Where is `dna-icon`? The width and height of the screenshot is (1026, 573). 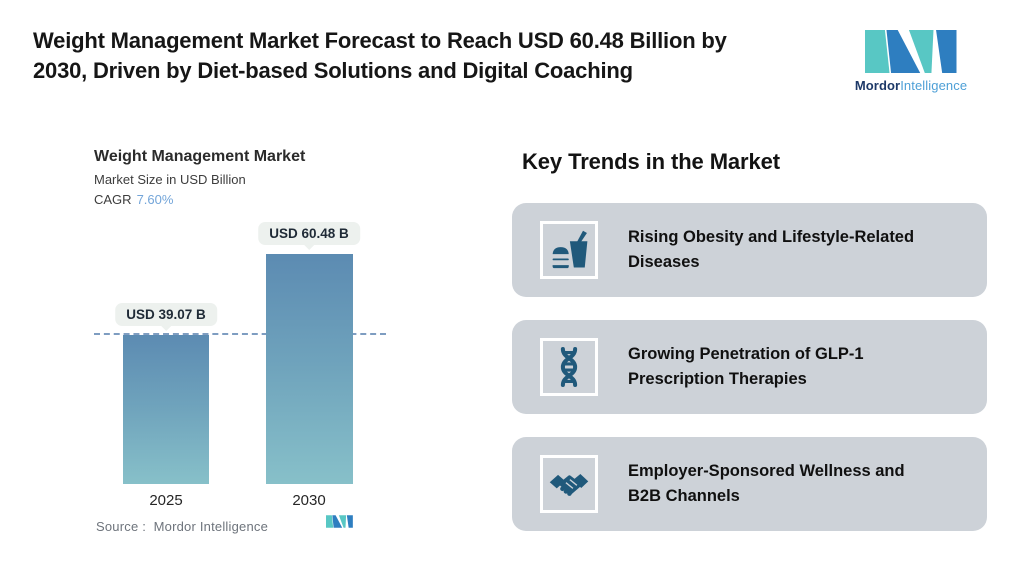 dna-icon is located at coordinates (569, 367).